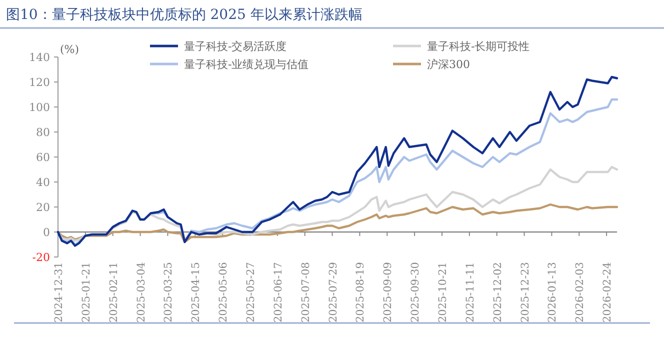 The height and width of the screenshot is (344, 664). I want to click on x-tick-label: 2025-12-23, so click(525, 292).